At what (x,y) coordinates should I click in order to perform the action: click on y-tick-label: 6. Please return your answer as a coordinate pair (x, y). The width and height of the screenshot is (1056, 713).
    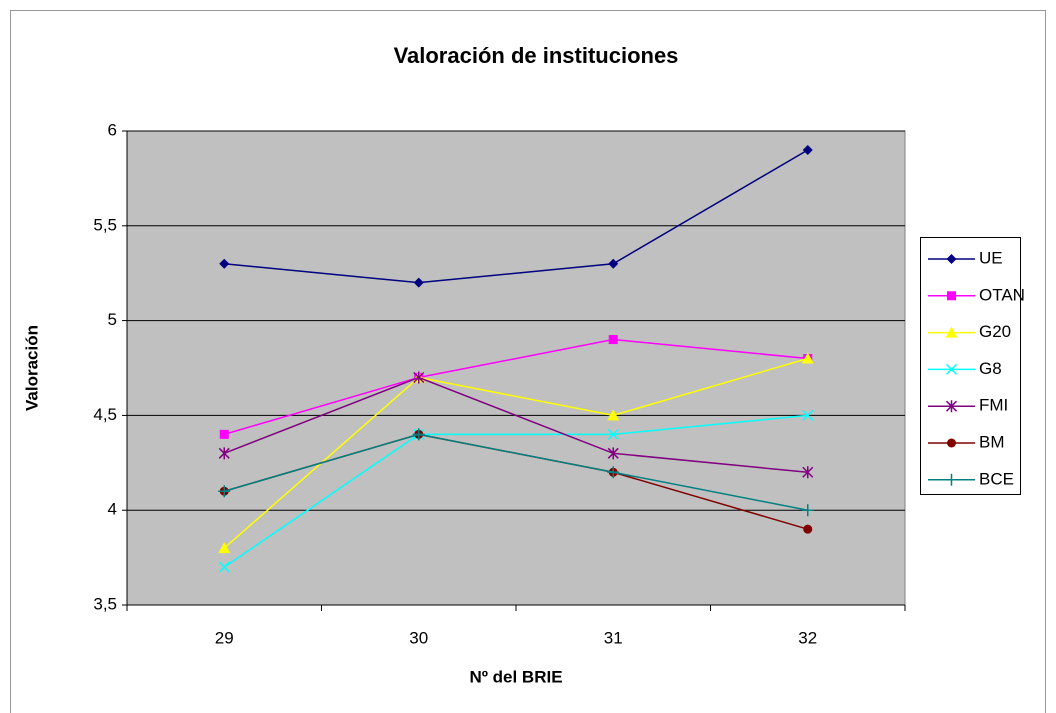
    Looking at the image, I should click on (112, 129).